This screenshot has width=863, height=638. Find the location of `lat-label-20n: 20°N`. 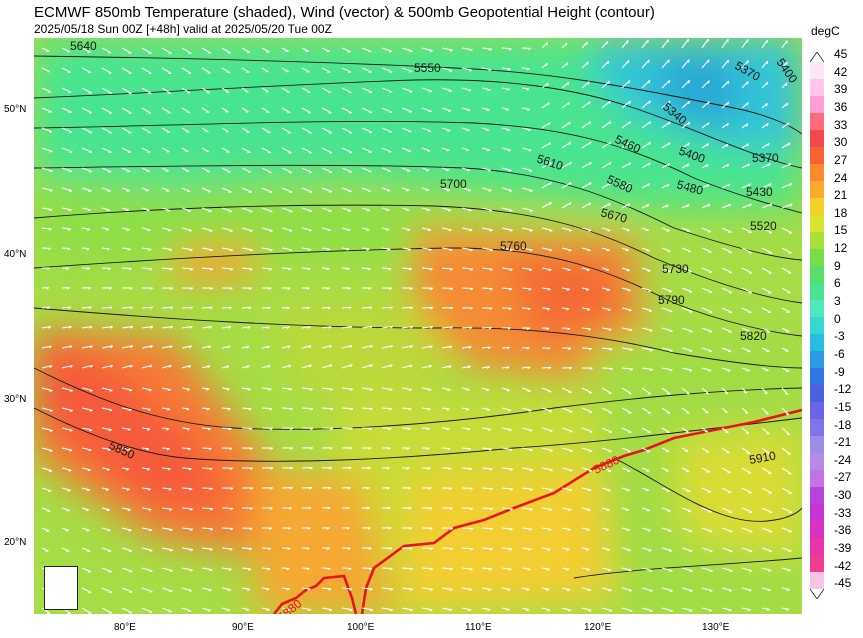

lat-label-20n: 20°N is located at coordinates (15, 542).